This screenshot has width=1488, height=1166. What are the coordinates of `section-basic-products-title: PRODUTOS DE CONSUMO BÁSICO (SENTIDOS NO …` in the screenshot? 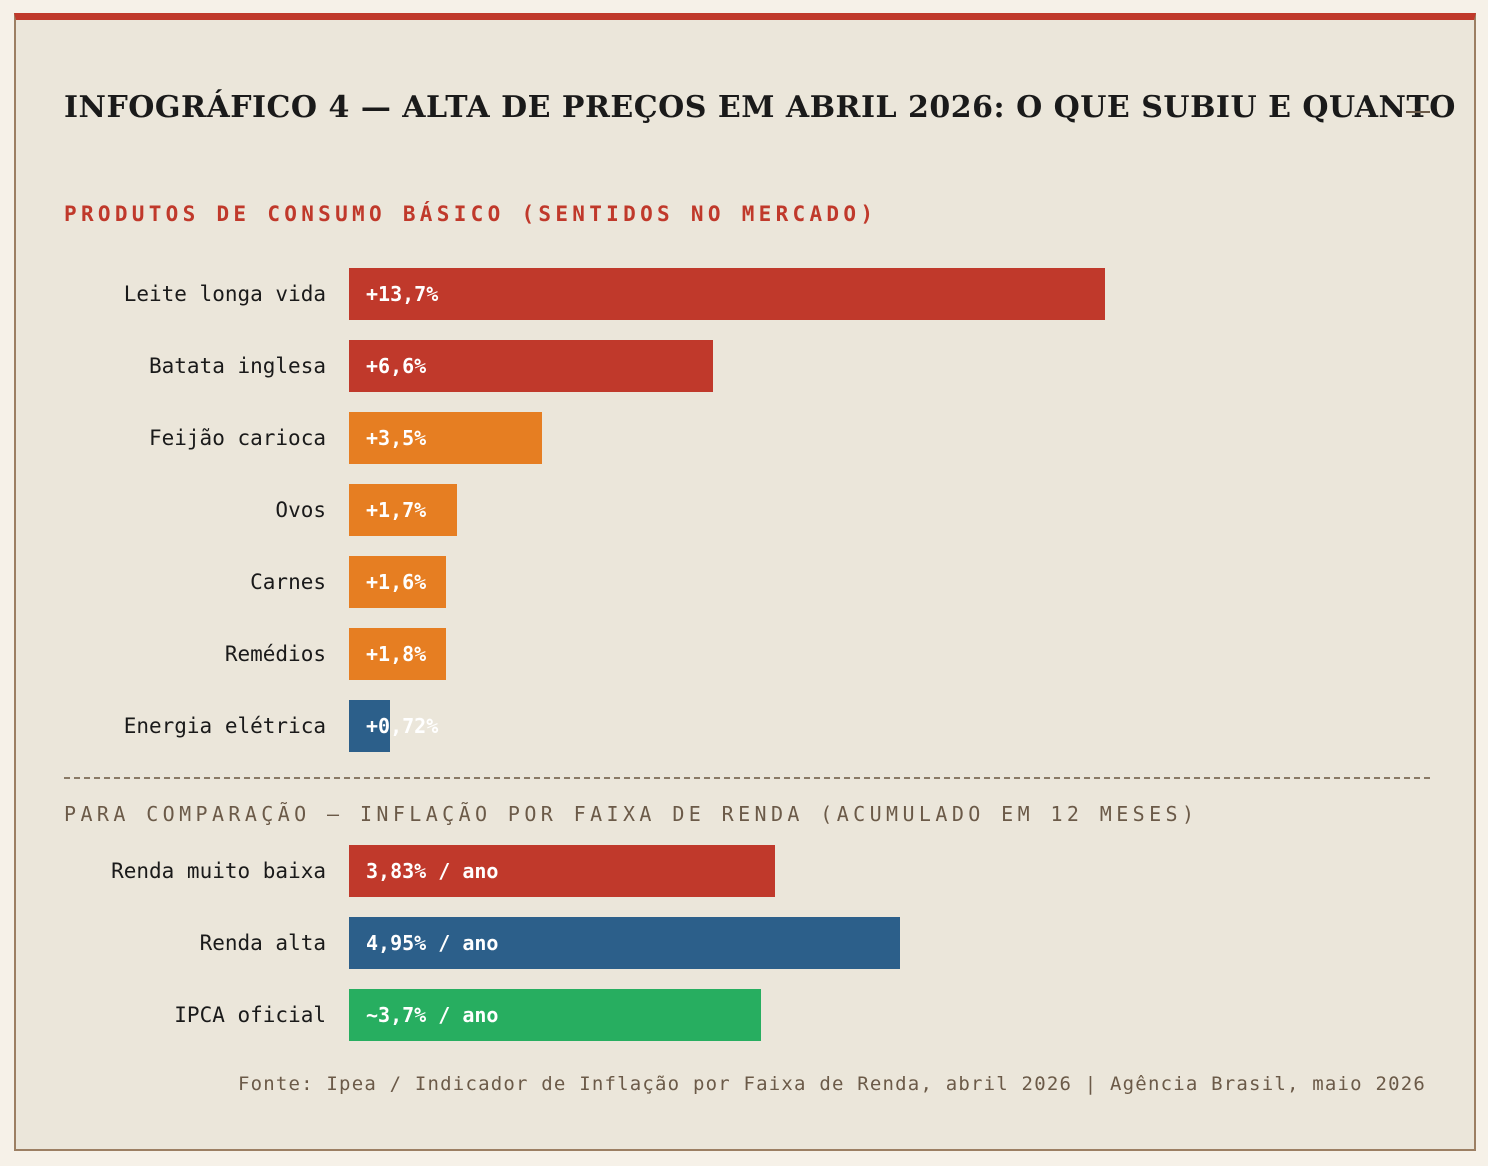 It's located at (471, 214).